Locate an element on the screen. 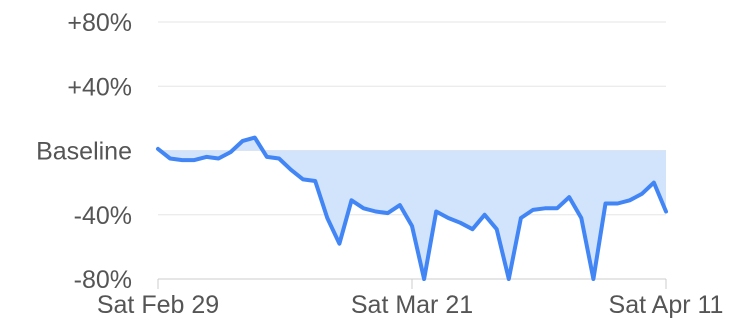  y-tick-label-80: +80% is located at coordinates (99, 23).